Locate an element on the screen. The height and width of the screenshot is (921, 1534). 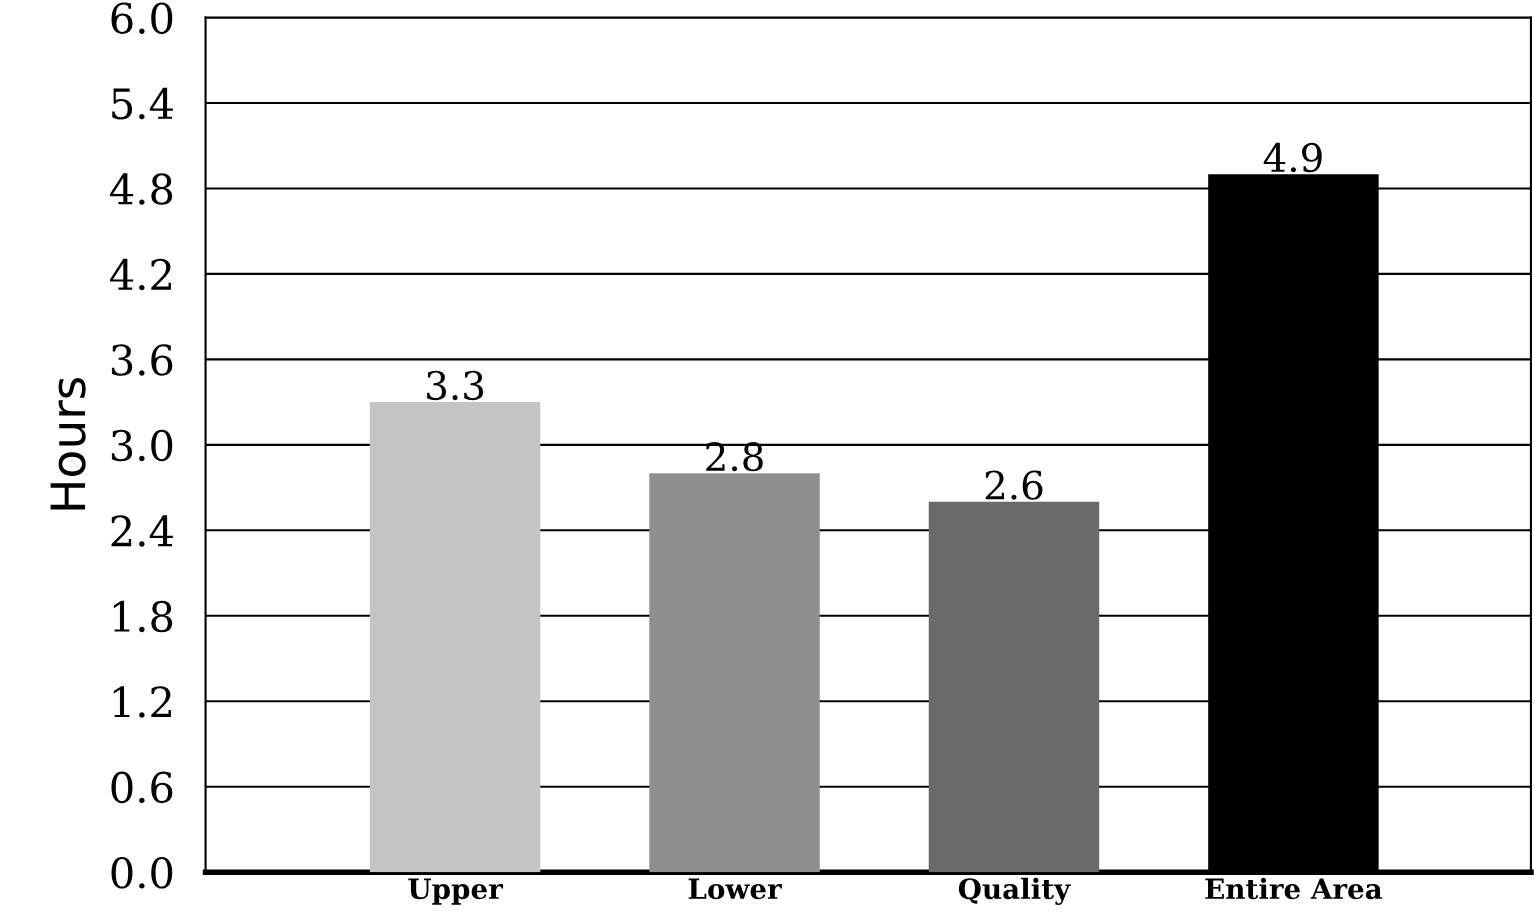
y-tick-label: 6.0 is located at coordinates (142, 18).